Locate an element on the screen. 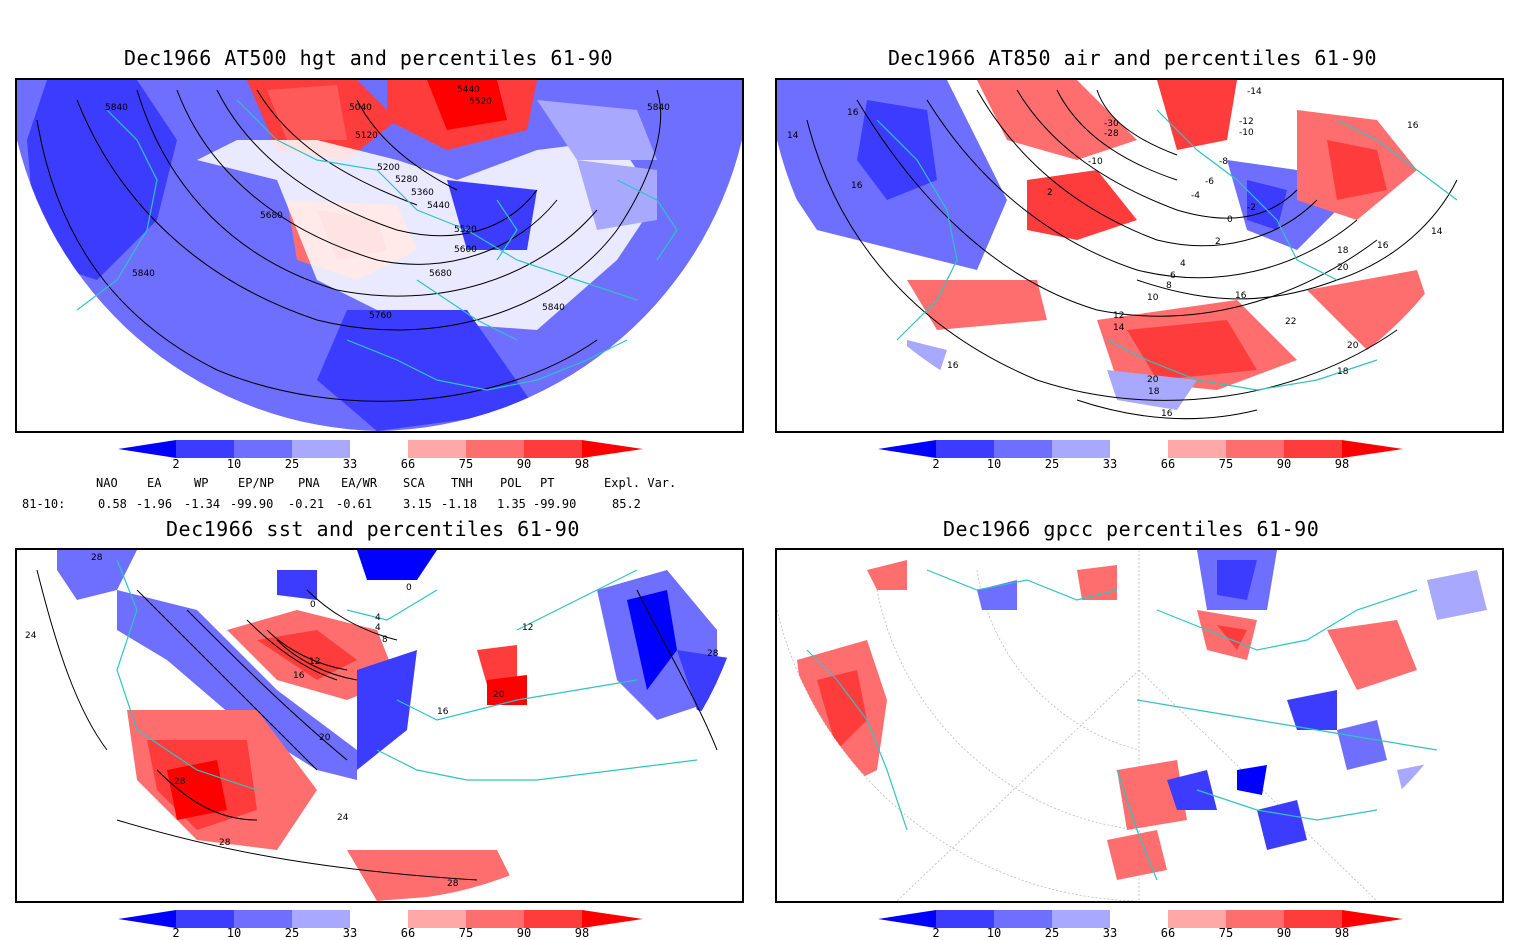  colorbar-bottom-right is located at coordinates (1140, 919).